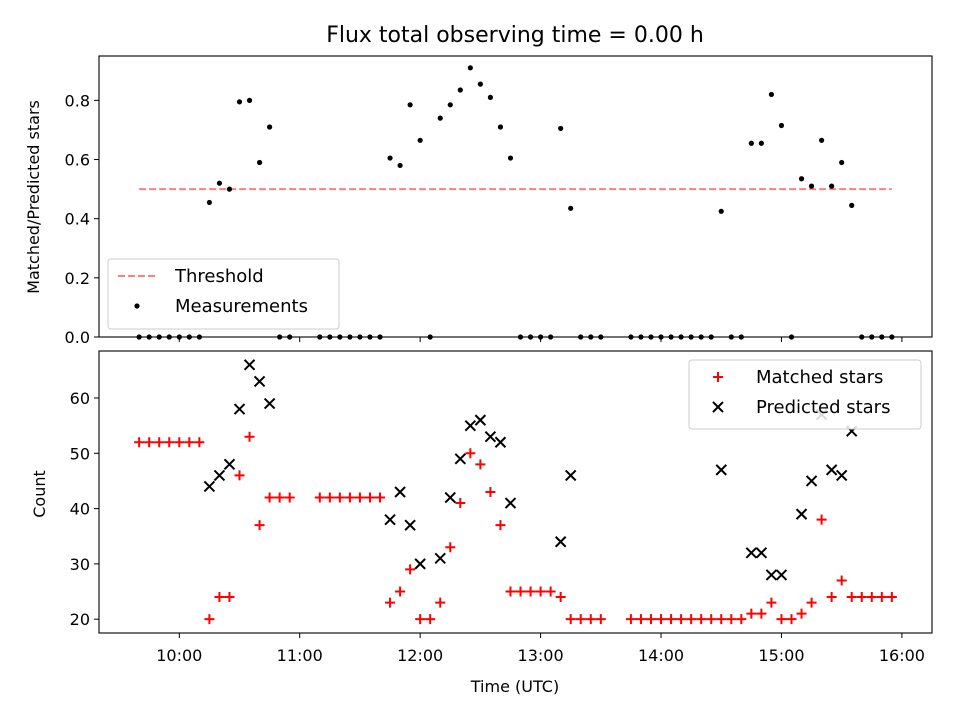  Describe the element at coordinates (661, 655) in the screenshot. I see `x-tick-label: 14:00` at that location.